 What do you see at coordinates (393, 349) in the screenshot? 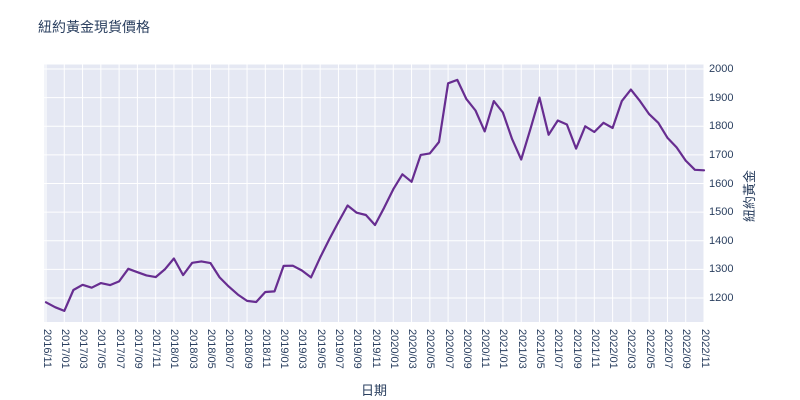
I see `x-tick-label: 2020/01` at bounding box center [393, 349].